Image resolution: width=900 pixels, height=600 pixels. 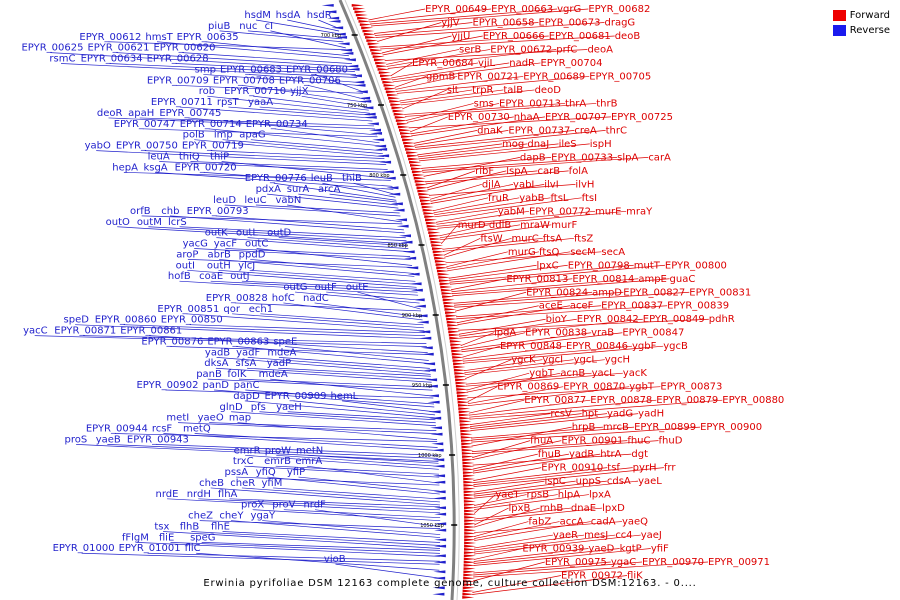 I want to click on forward-gene-label: nadR, so click(x=522, y=63).